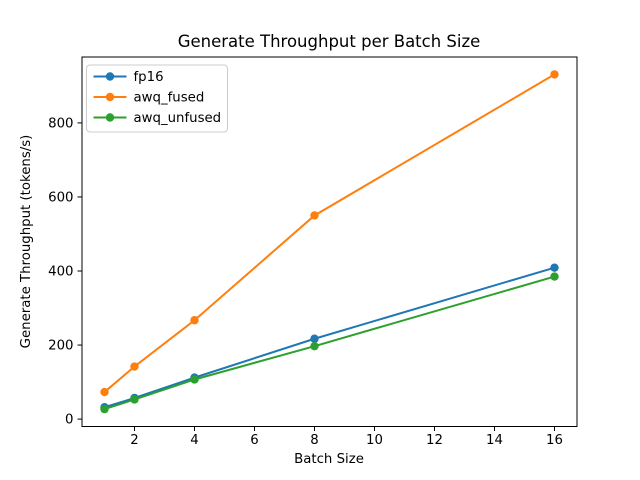 This screenshot has height=480, width=640. I want to click on legend-entry-label: fp16, so click(149, 77).